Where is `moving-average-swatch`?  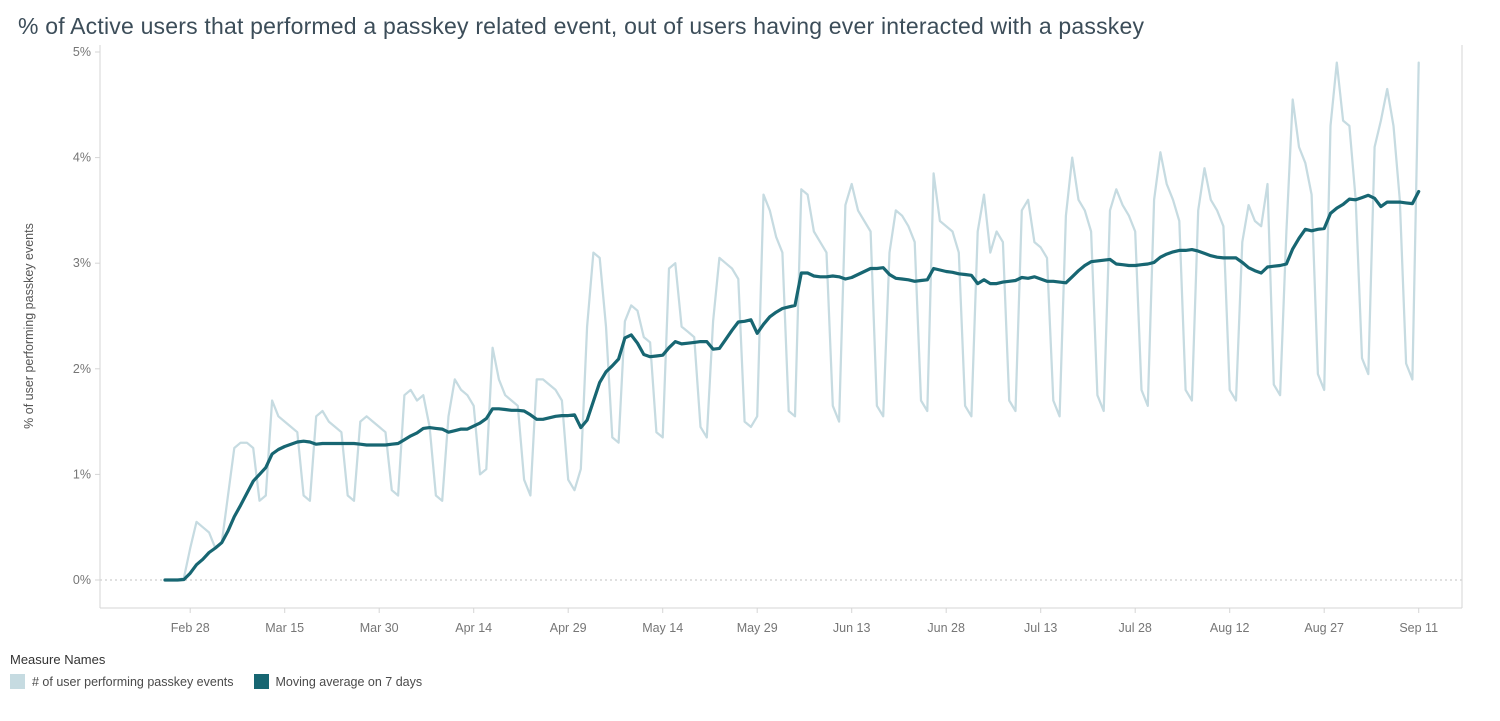
moving-average-swatch is located at coordinates (261, 681).